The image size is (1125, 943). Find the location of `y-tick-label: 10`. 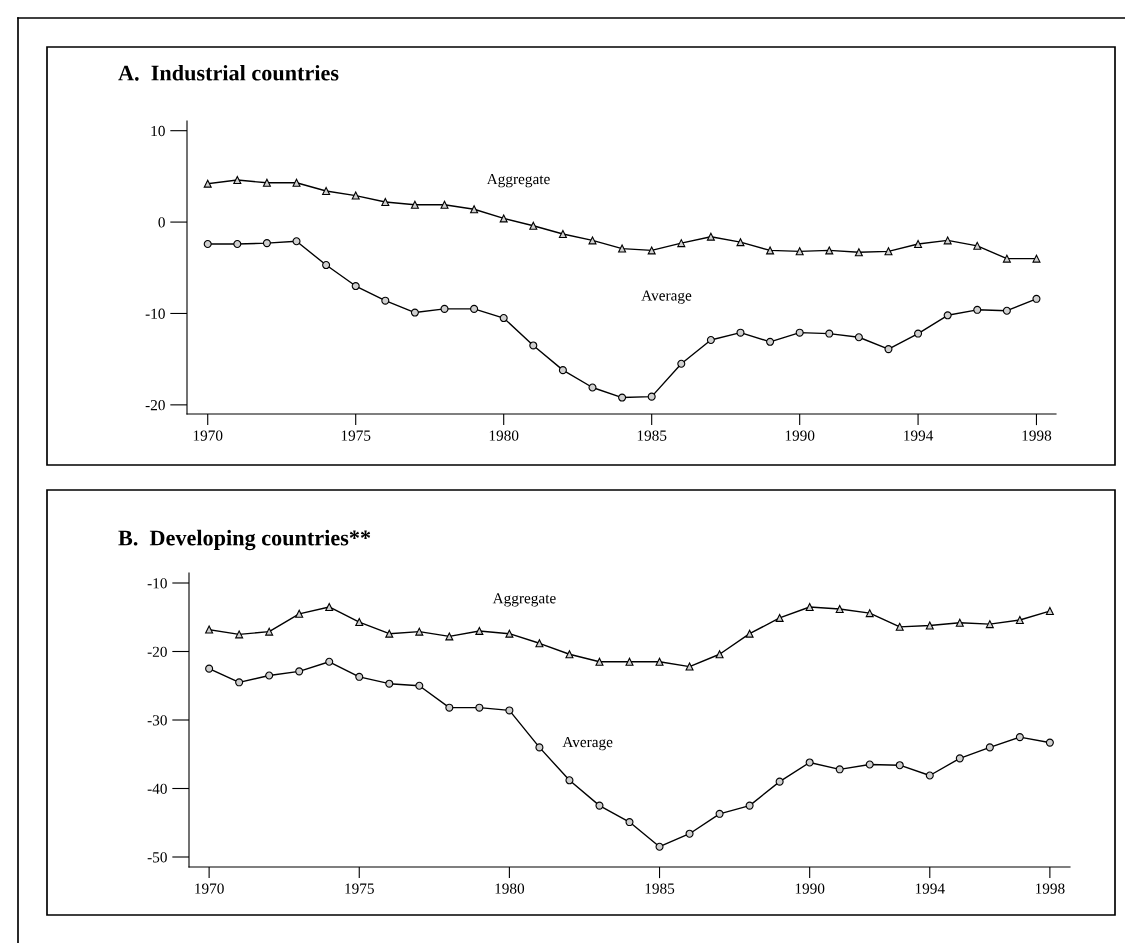

y-tick-label: 10 is located at coordinates (158, 131).